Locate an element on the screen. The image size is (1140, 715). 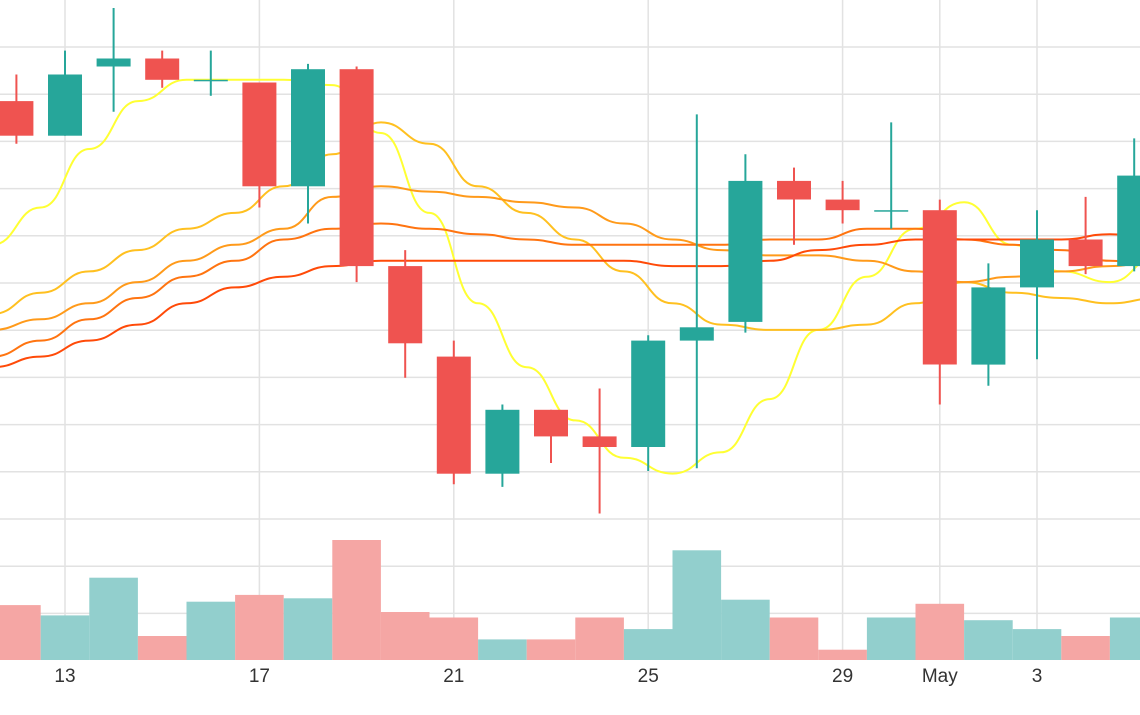
x-tick-label: 25 is located at coordinates (648, 676).